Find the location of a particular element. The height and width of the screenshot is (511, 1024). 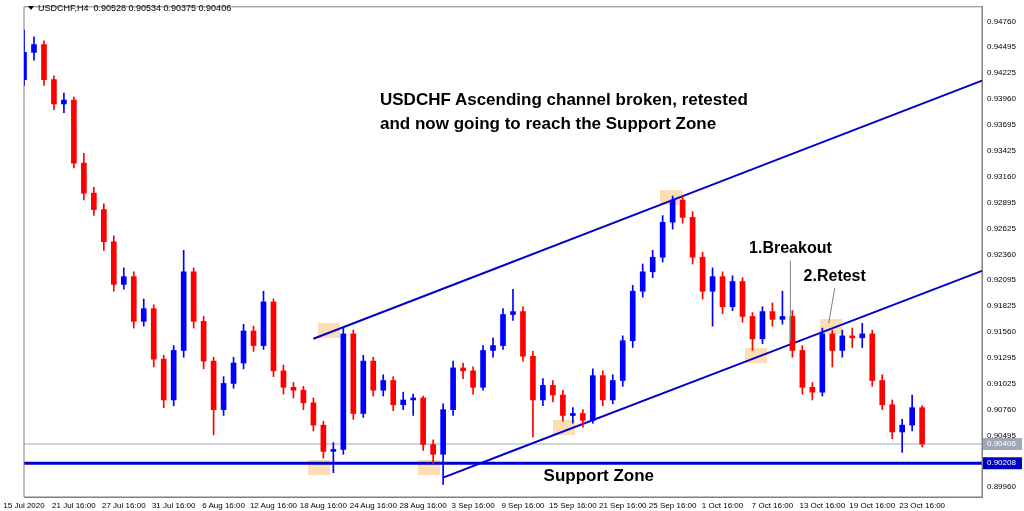

y-tick-label: 0.92360 is located at coordinates (1002, 254).